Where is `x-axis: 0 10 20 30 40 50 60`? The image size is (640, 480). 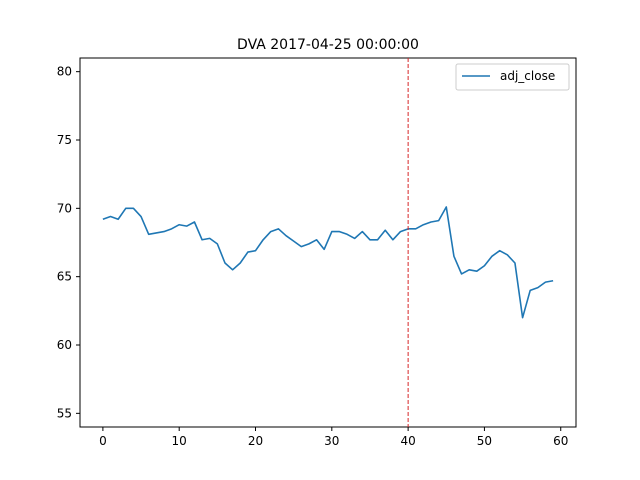
x-axis: 0 10 20 30 40 50 60 is located at coordinates (333, 437).